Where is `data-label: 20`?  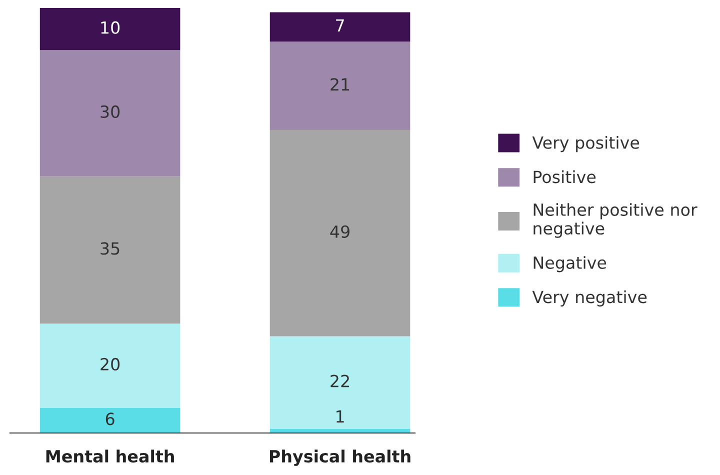 data-label: 20 is located at coordinates (110, 364).